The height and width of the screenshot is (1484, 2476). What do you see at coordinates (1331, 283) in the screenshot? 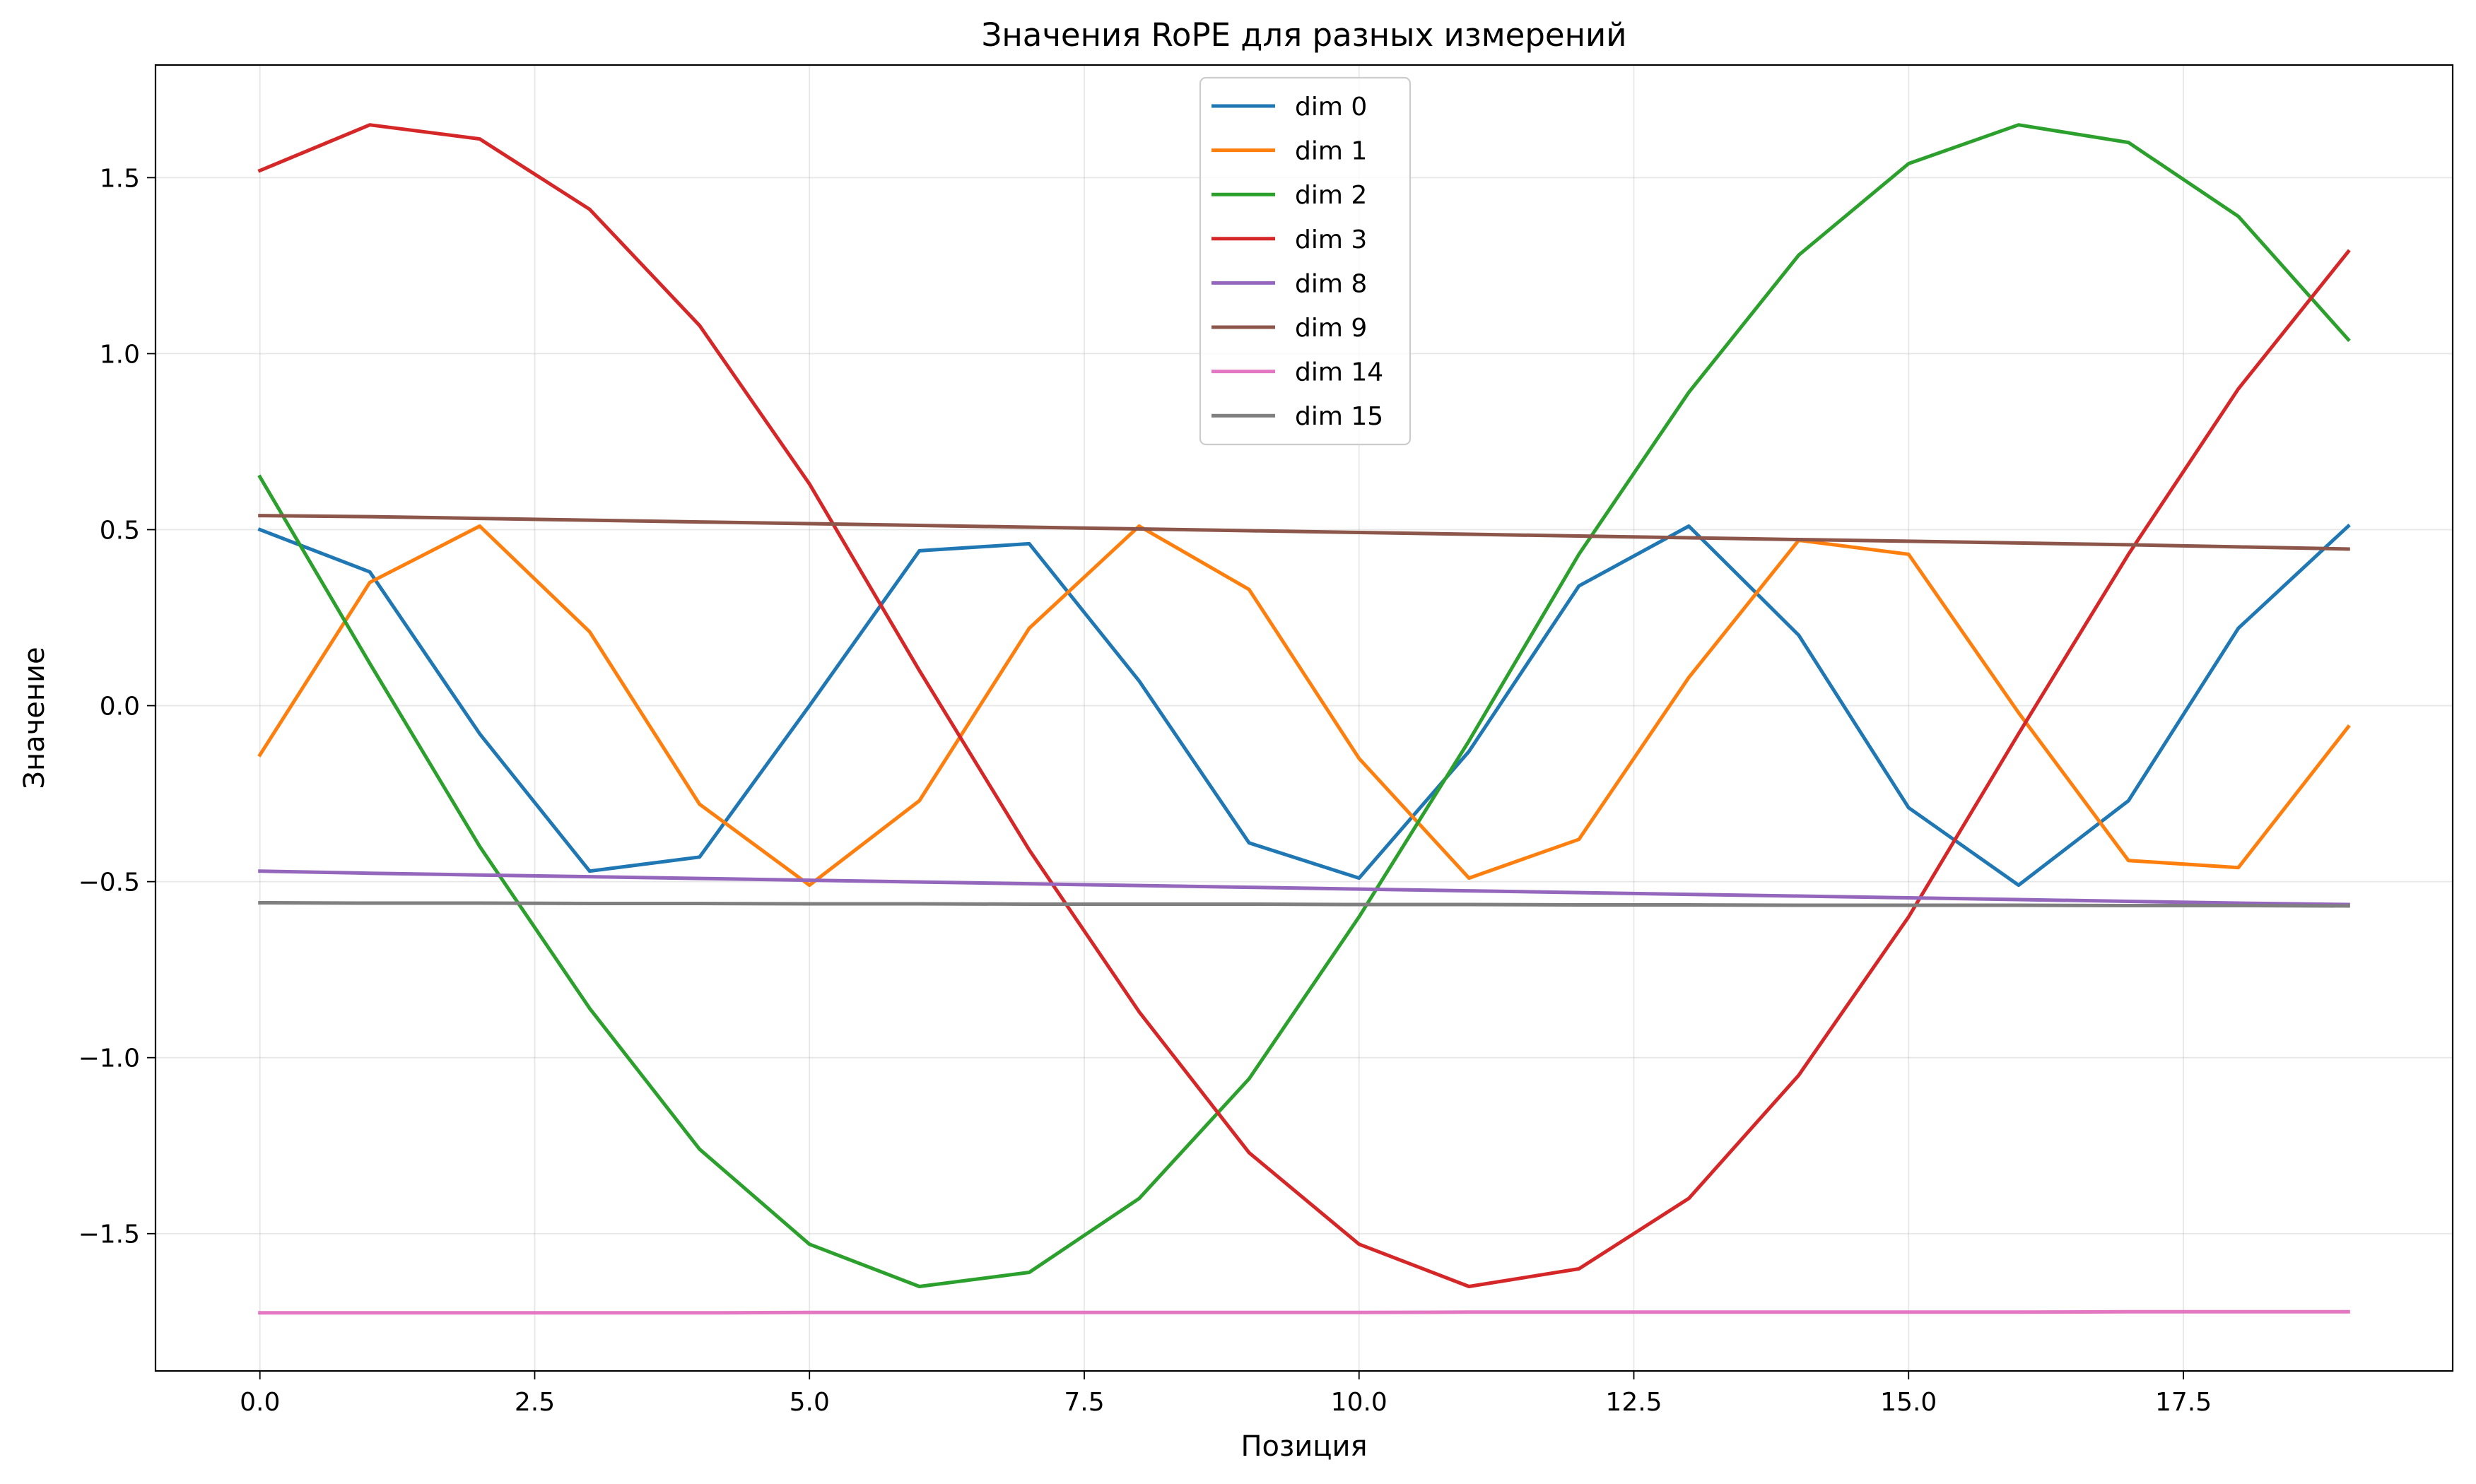
I see `legend-label: dim 8` at bounding box center [1331, 283].